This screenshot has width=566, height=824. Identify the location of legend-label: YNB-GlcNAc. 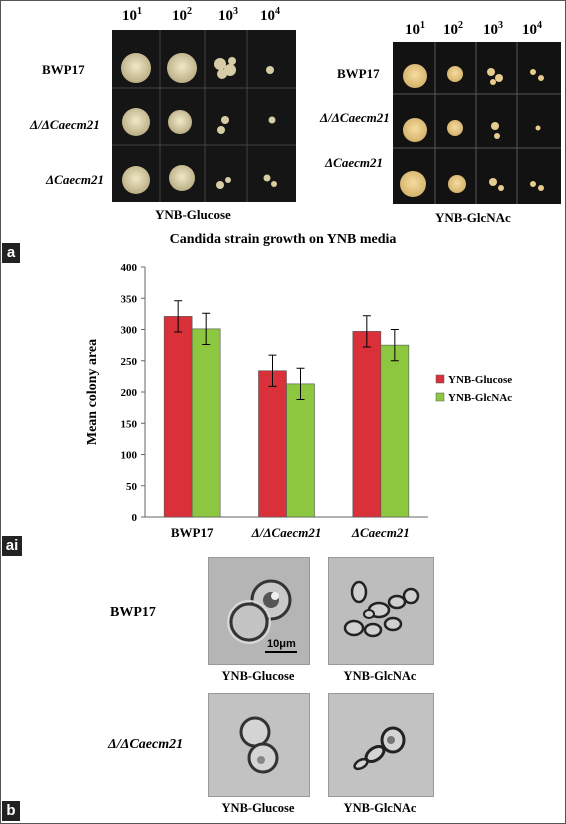
(480, 398).